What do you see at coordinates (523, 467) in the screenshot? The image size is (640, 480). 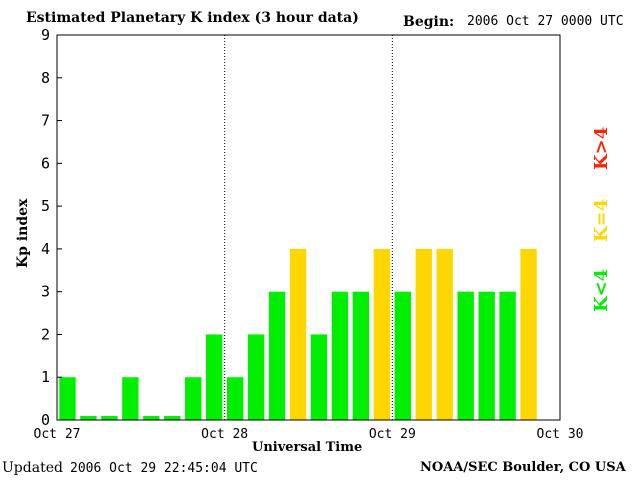 I see `footer-source: NOAA/SEC Boulder, CO USA` at bounding box center [523, 467].